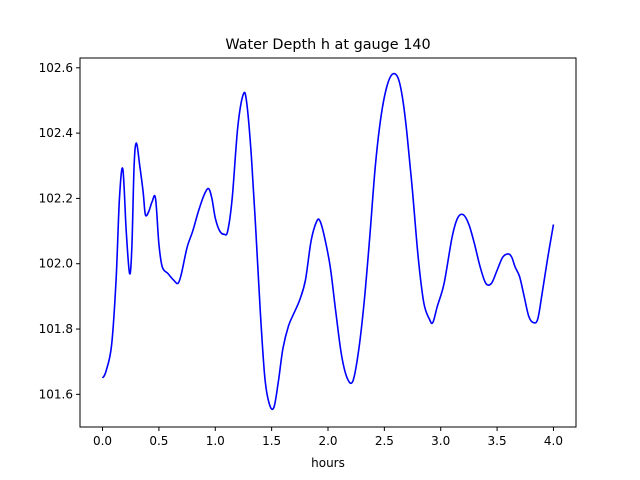 This screenshot has width=640, height=480. I want to click on x-tick-label: 3.0, so click(440, 441).